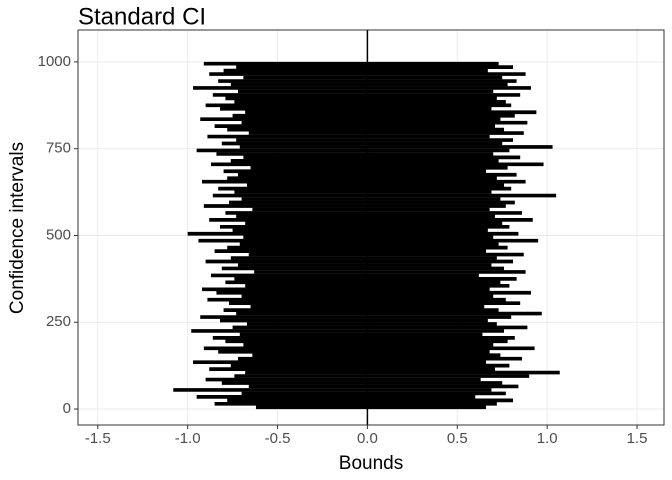  What do you see at coordinates (142, 16) in the screenshot?
I see `chart-title: Standard CI` at bounding box center [142, 16].